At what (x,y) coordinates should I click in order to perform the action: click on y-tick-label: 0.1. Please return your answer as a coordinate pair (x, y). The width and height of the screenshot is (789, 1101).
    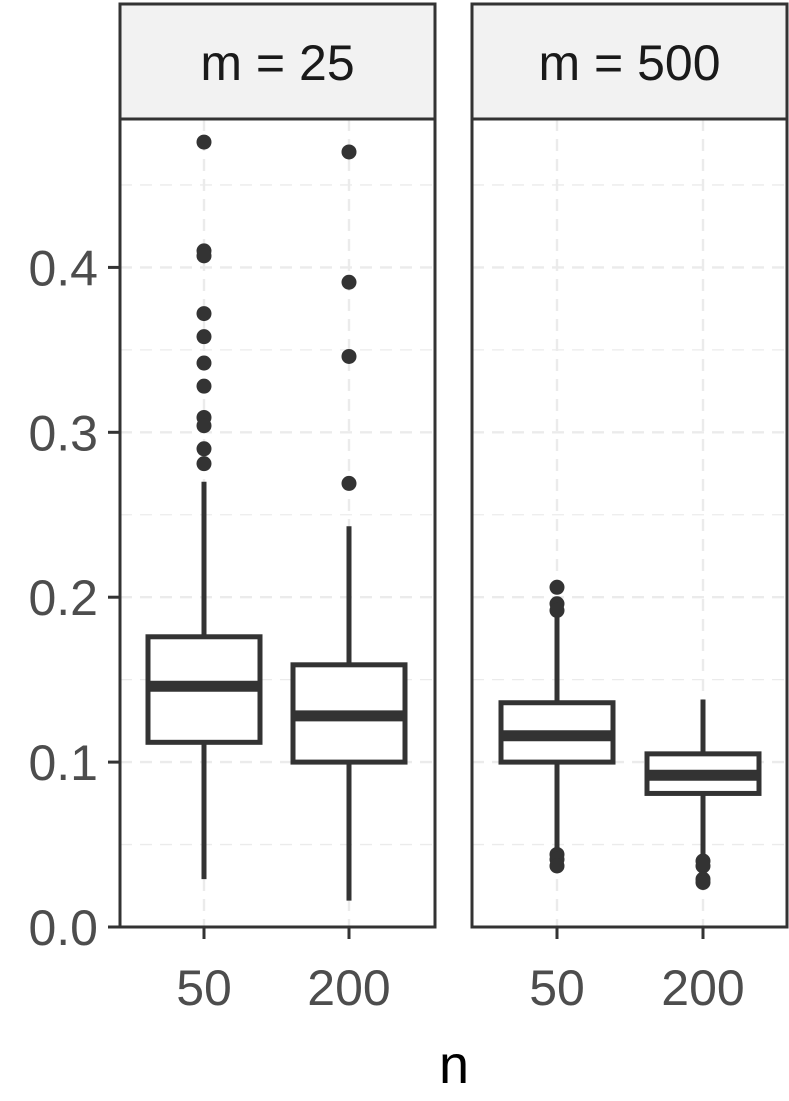
    Looking at the image, I should click on (63, 763).